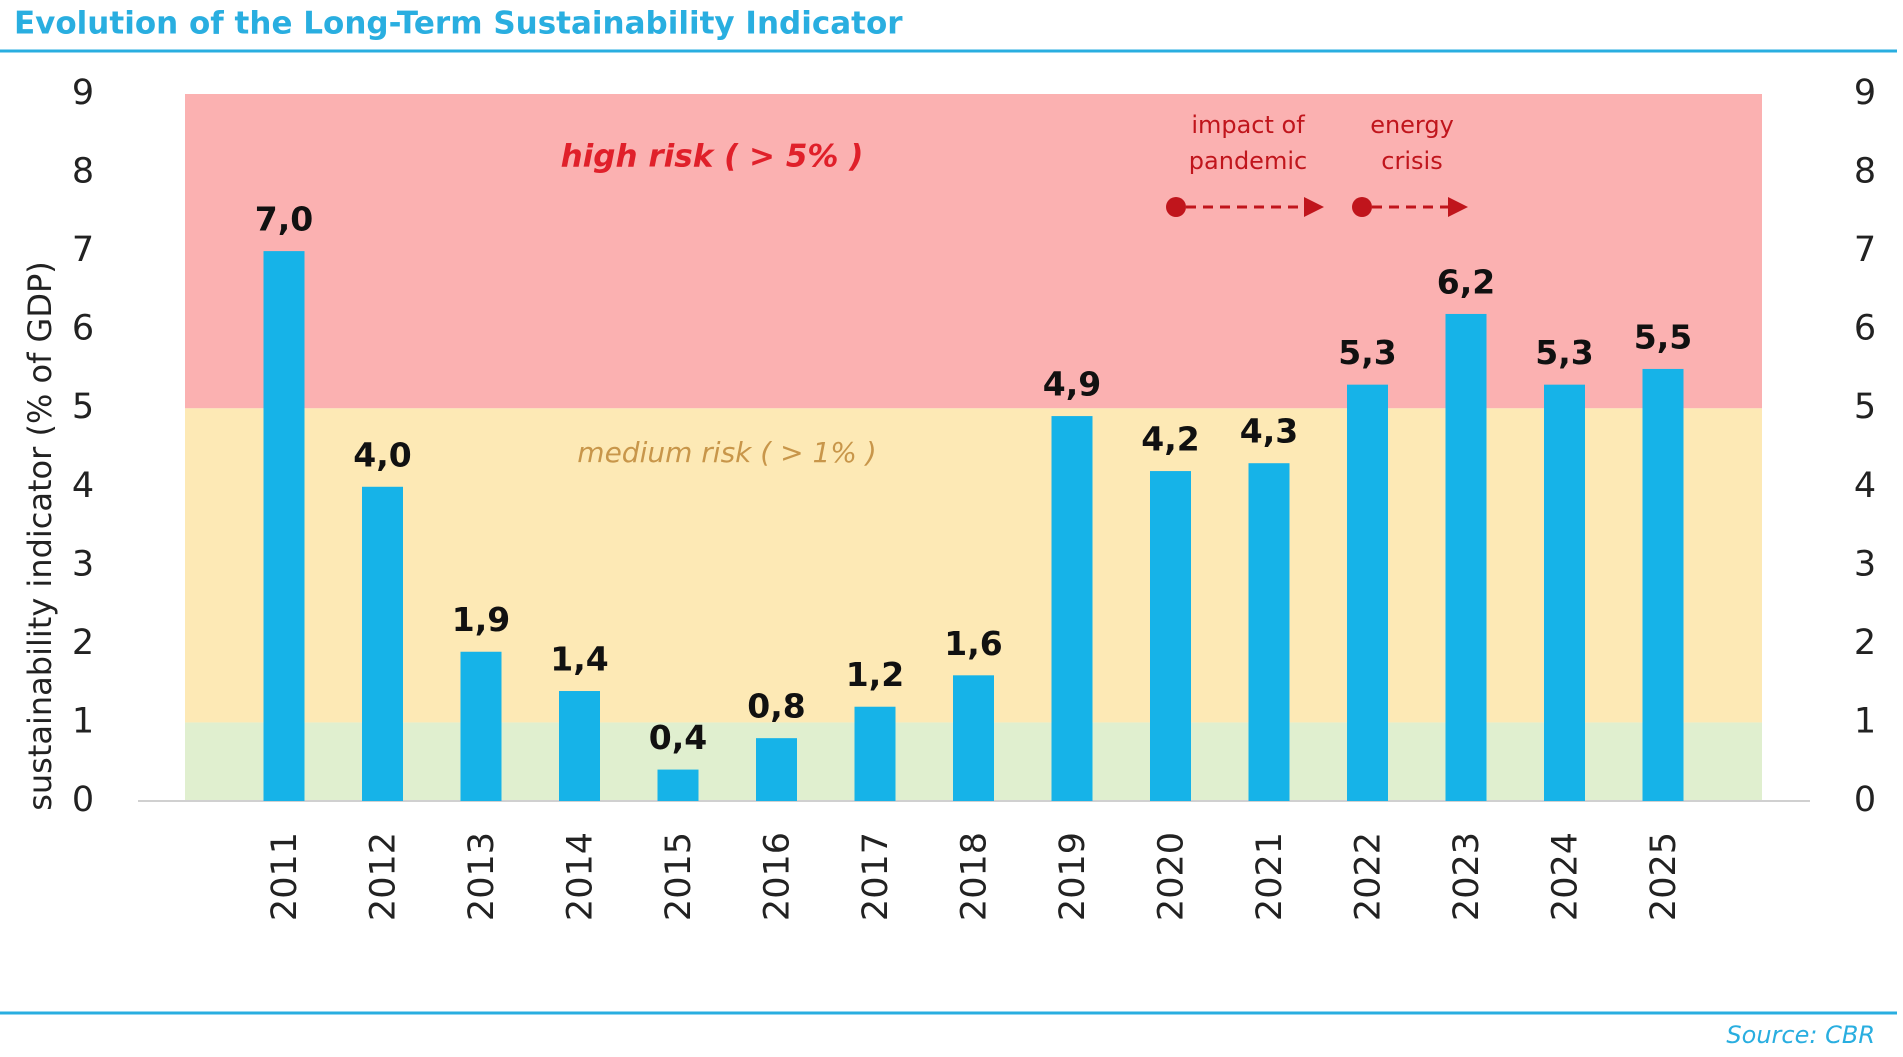 This screenshot has height=1057, width=1903. I want to click on y-tick-label: 9, so click(83, 93).